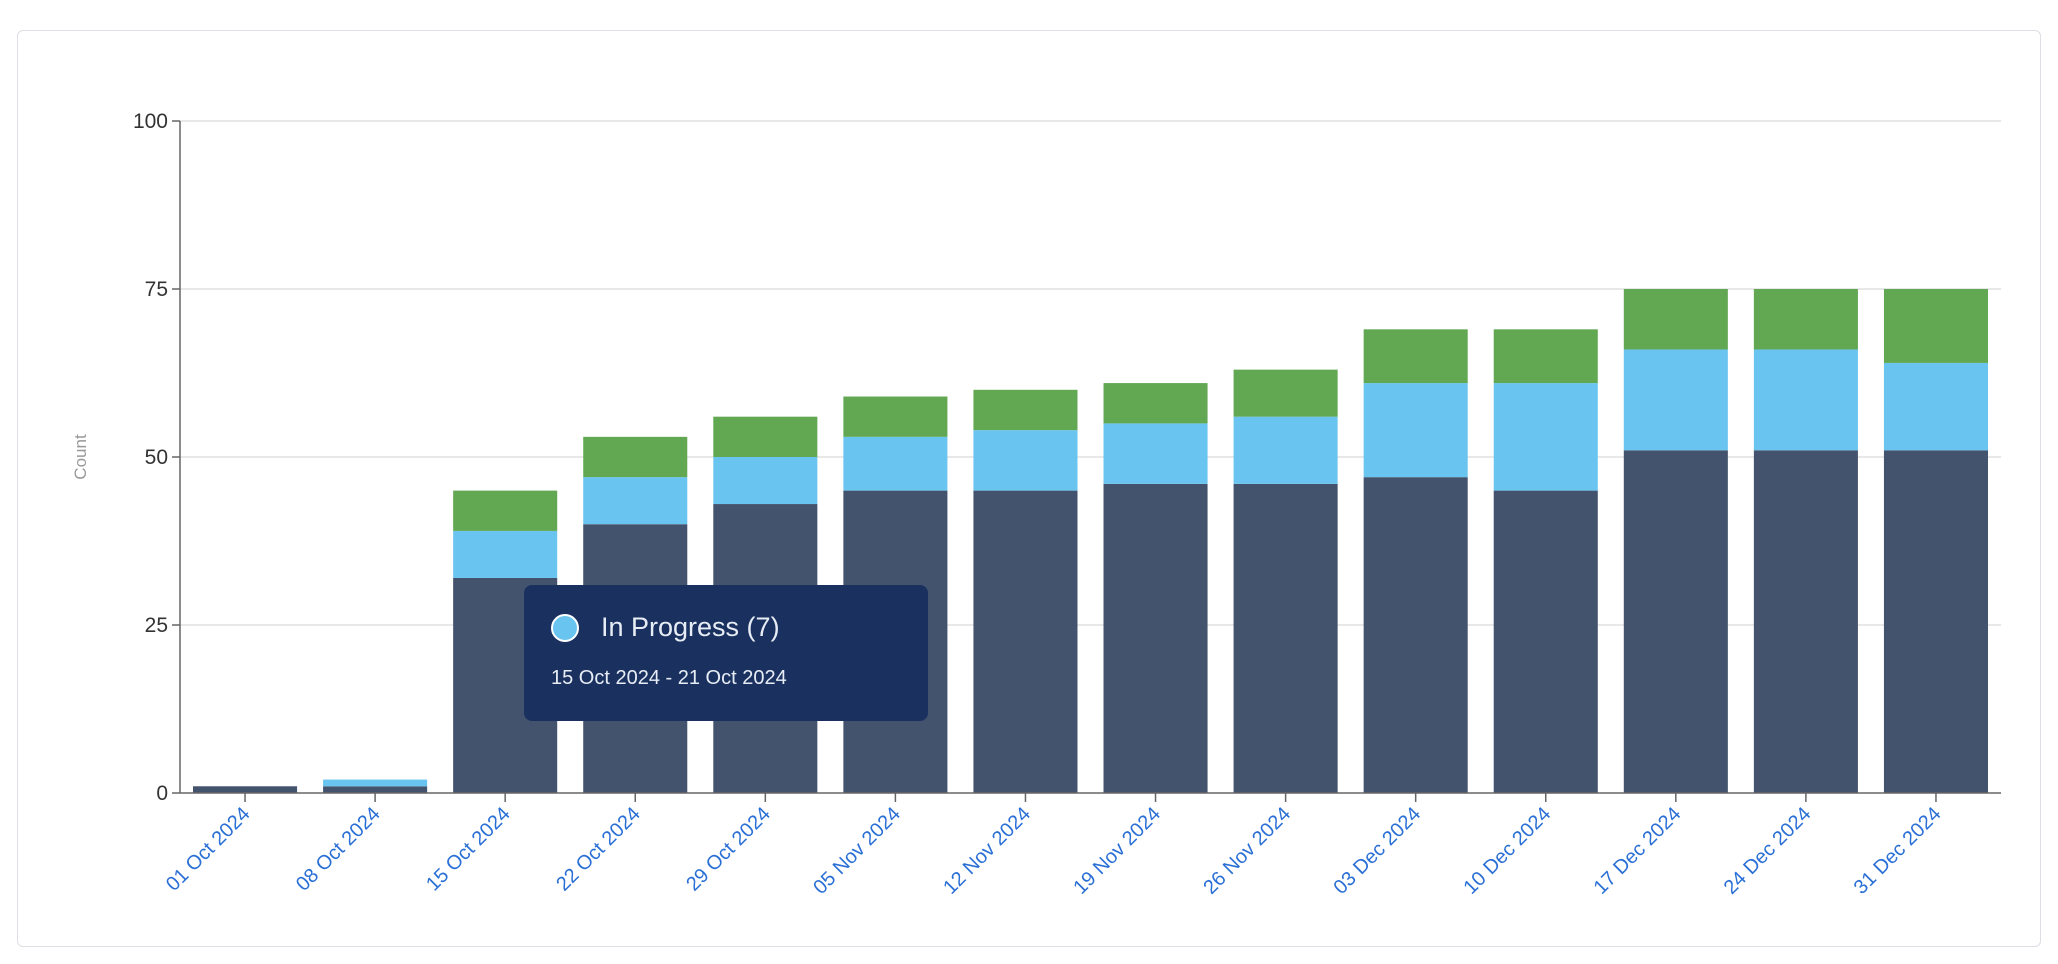 The height and width of the screenshot is (964, 2058). I want to click on x-tick-label: 10 Dec 2024, so click(1508, 851).